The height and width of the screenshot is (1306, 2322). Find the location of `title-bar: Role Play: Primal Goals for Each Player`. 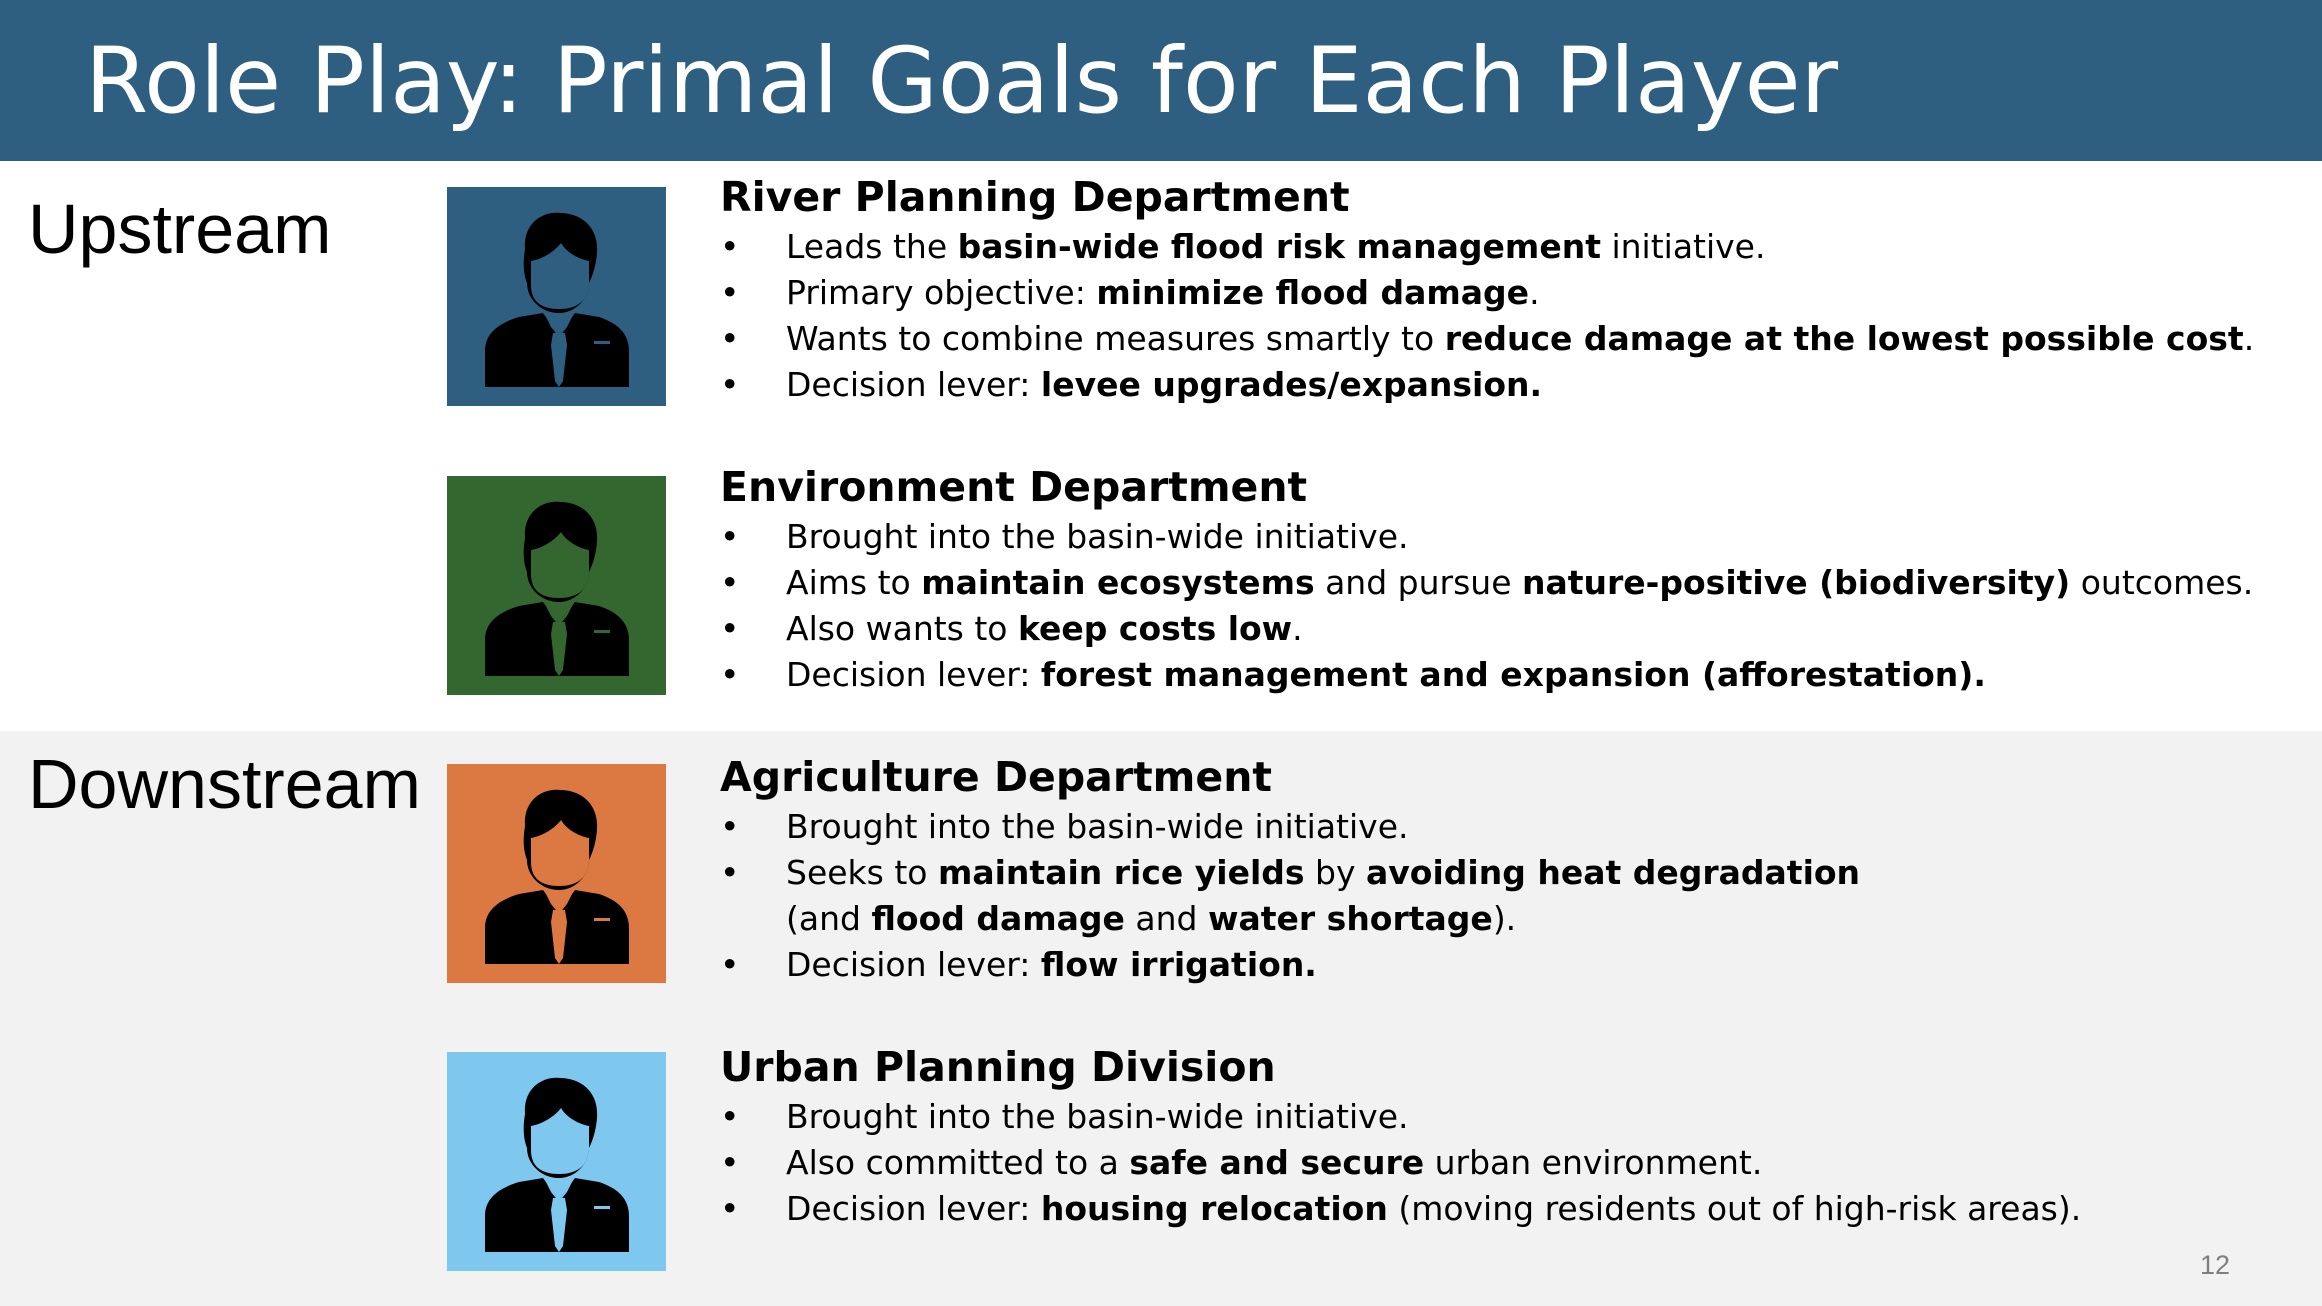

title-bar: Role Play: Primal Goals for Each Player is located at coordinates (1161, 80).